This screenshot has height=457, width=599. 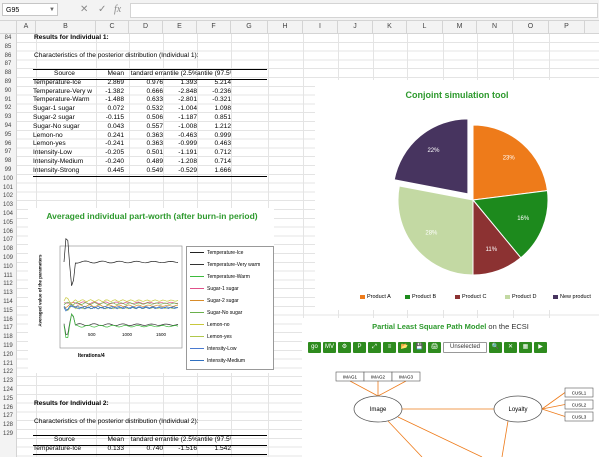 I want to click on row-header: 126, so click(x=7, y=407).